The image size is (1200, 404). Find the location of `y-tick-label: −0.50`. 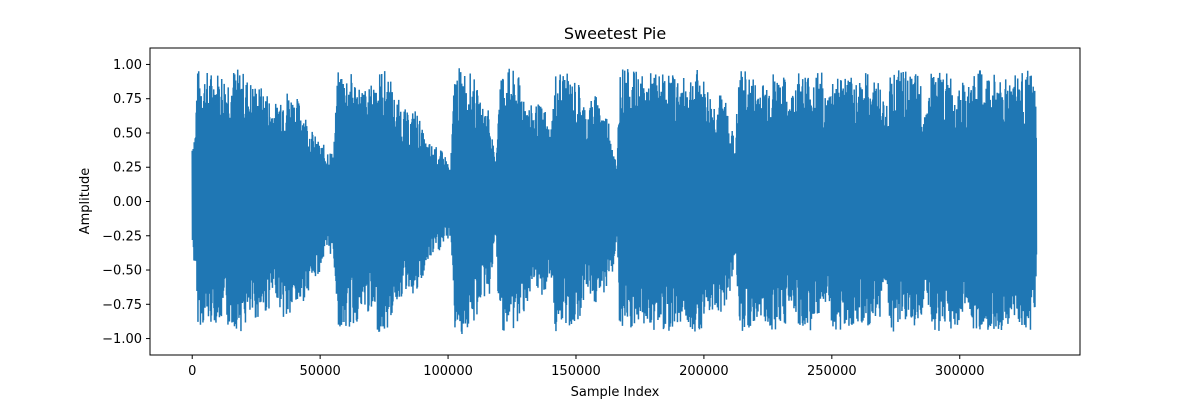

y-tick-label: −0.50 is located at coordinates (122, 271).